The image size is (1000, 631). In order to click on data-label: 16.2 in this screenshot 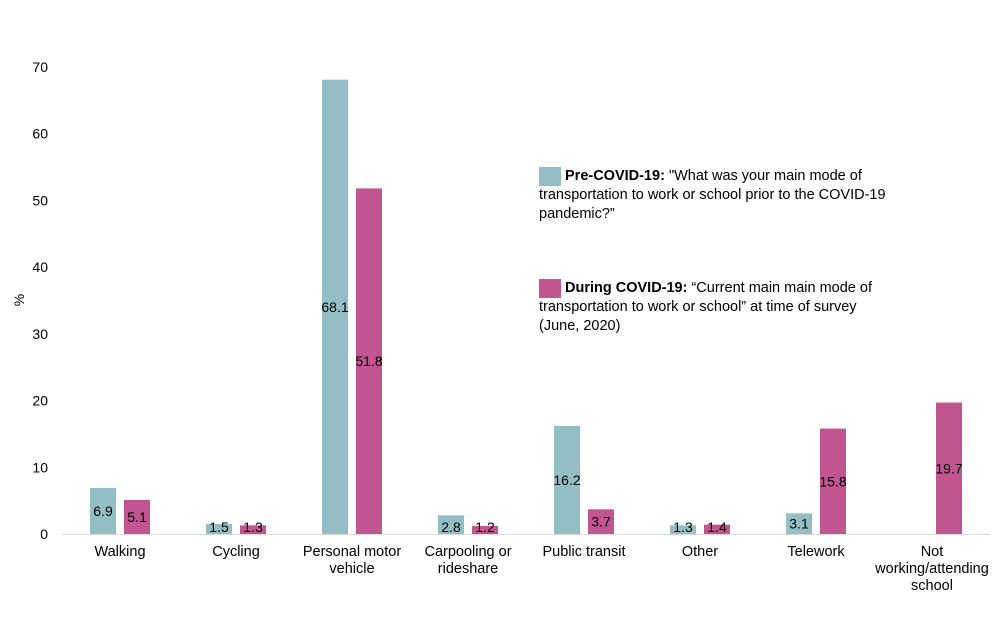, I will do `click(566, 480)`.